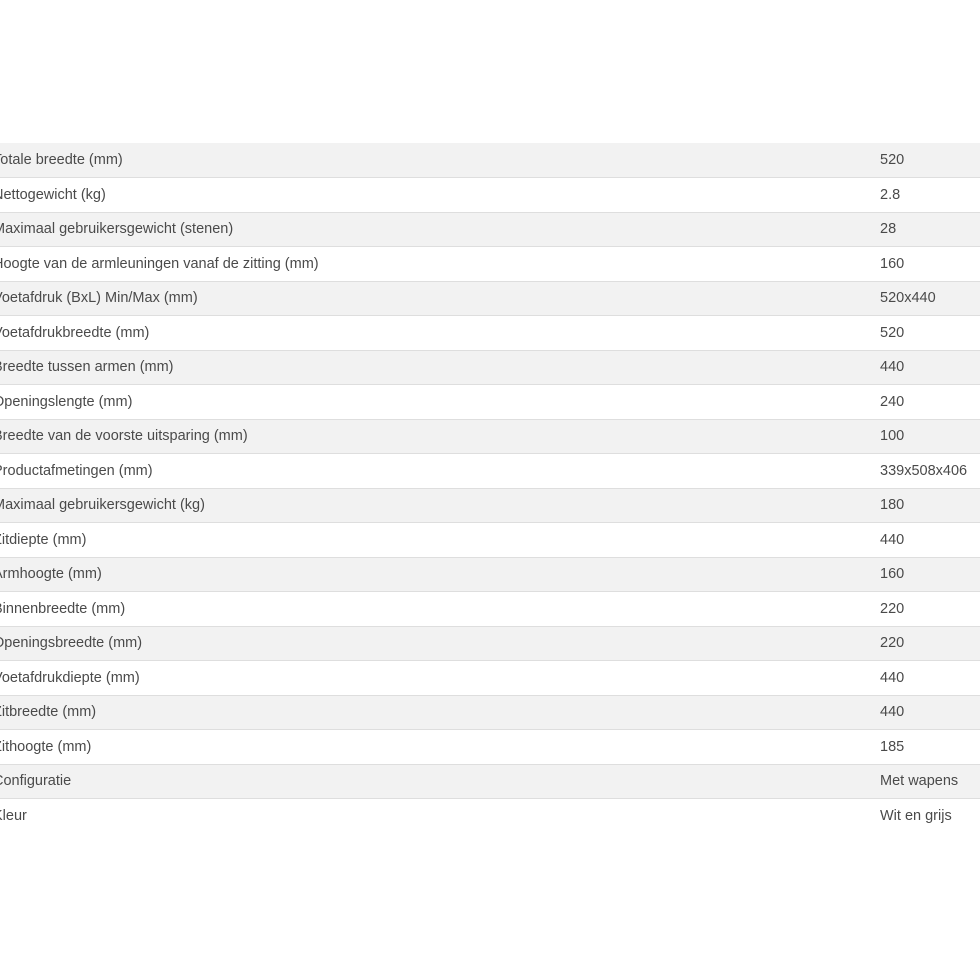 The image size is (980, 980). Describe the element at coordinates (75, 332) in the screenshot. I see `spec-label: Voetafdrukbreedte (mm)` at that location.